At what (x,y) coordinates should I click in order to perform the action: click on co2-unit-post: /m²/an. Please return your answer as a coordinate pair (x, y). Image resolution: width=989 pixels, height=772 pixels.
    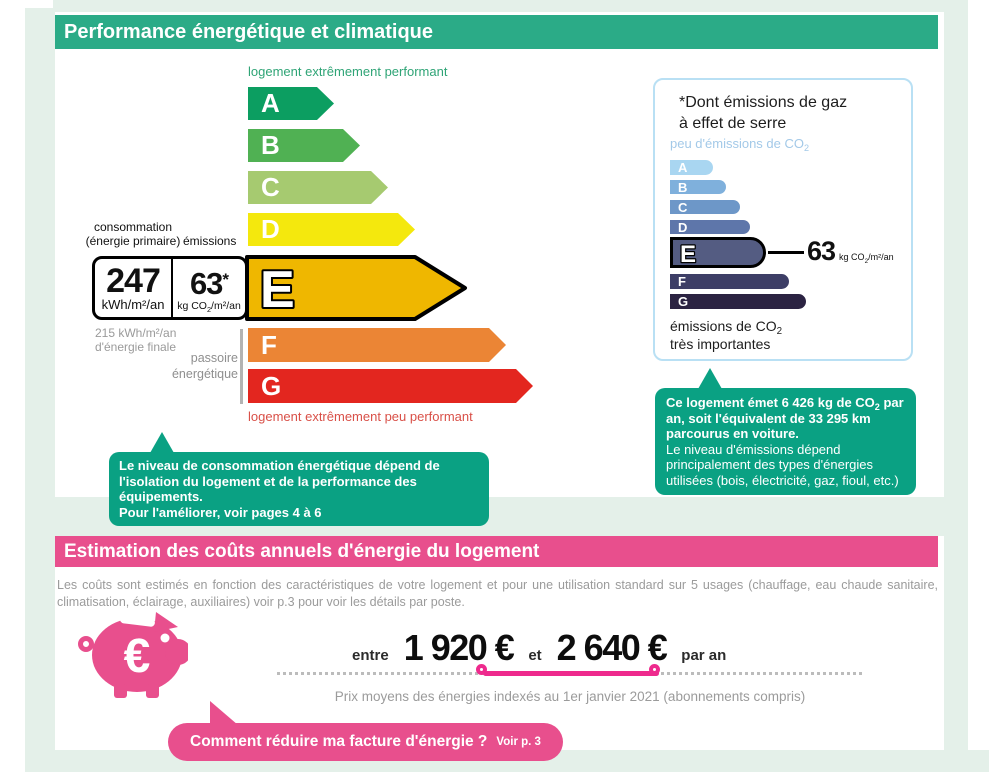
    Looking at the image, I should click on (881, 257).